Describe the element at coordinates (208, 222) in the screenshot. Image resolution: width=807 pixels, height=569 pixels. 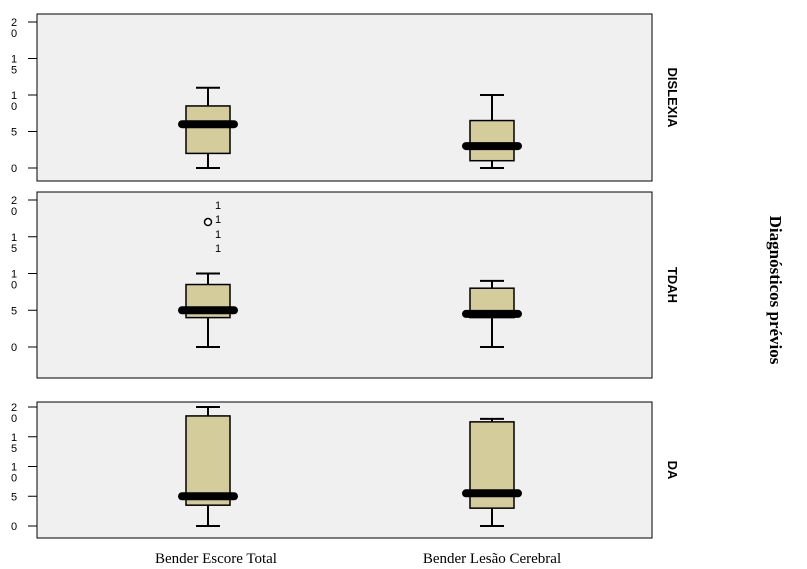
I see `outlier-point` at that location.